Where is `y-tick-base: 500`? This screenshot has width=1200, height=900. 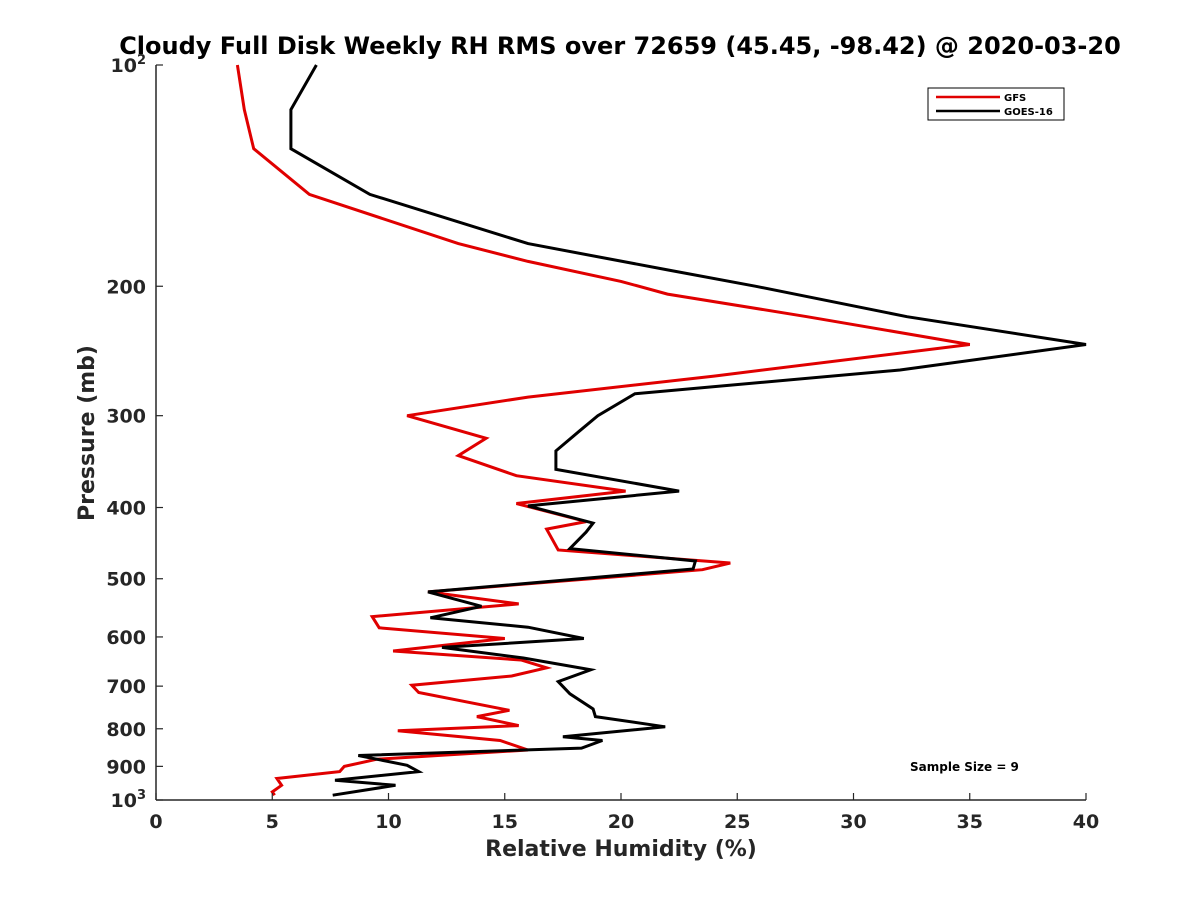
y-tick-base: 500 is located at coordinates (126, 580).